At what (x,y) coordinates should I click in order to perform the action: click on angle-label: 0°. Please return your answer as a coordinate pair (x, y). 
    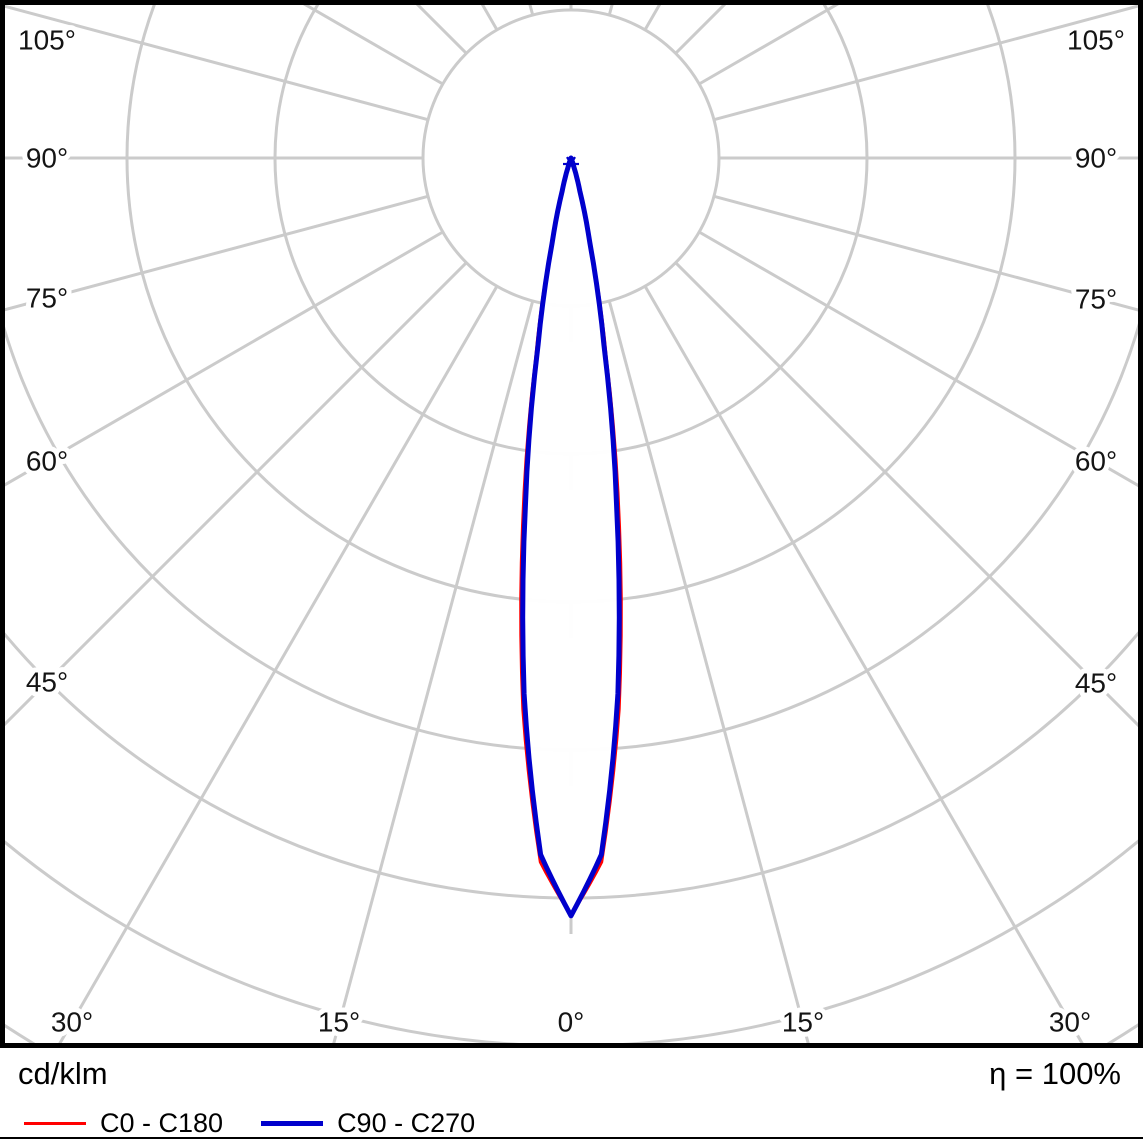
    Looking at the image, I should click on (571, 1022).